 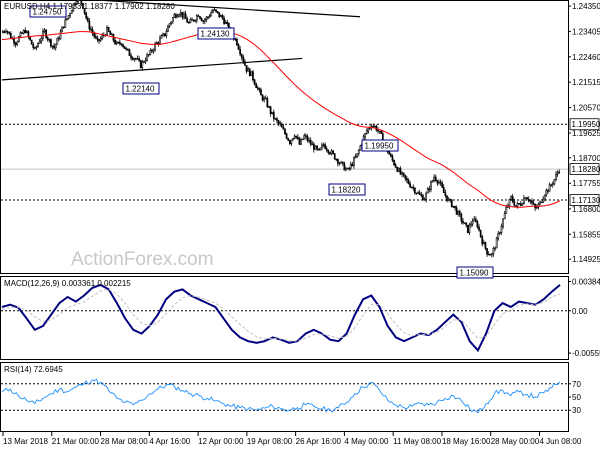 I want to click on level-label: 1.15090, so click(x=475, y=272).